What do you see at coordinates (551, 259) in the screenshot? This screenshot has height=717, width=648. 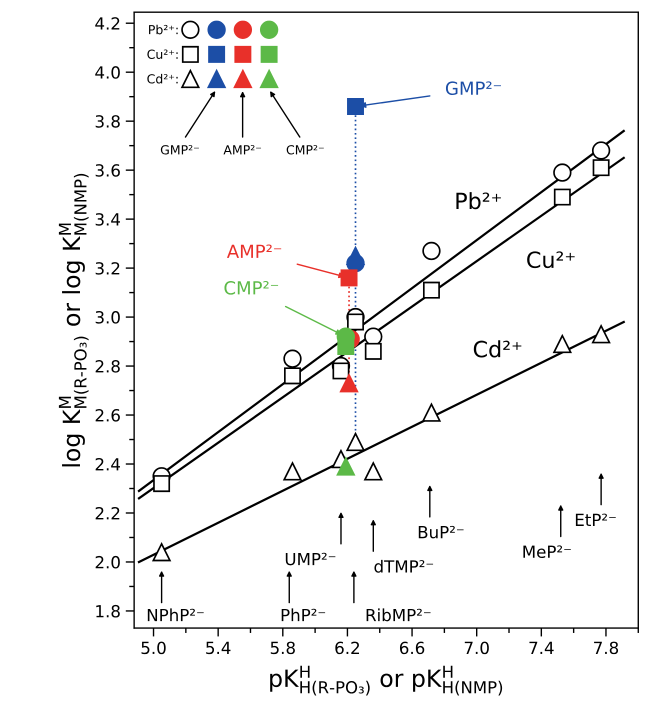 I see `series-label: Cu²⁺` at bounding box center [551, 259].